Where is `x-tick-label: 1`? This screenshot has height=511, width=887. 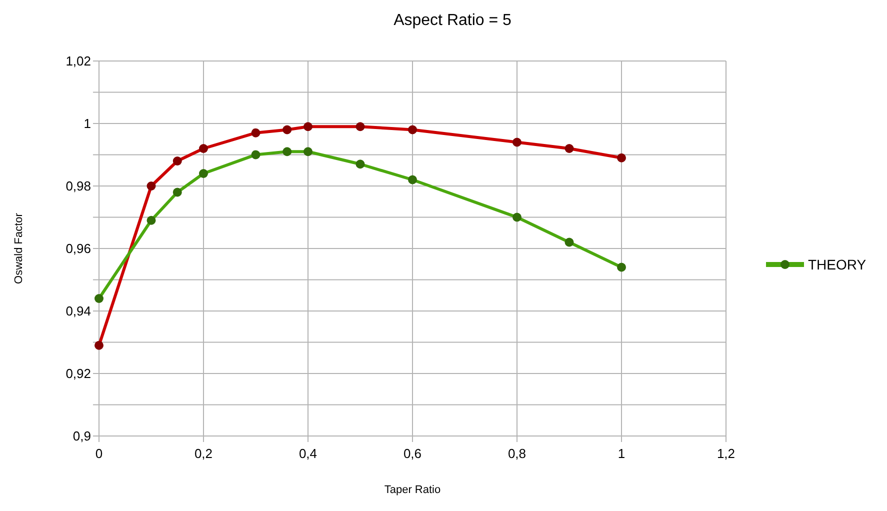 x-tick-label: 1 is located at coordinates (622, 453).